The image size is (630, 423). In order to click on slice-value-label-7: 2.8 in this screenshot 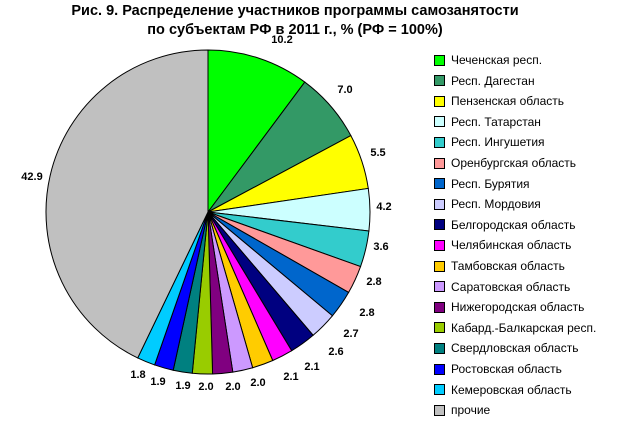, I will do `click(366, 313)`.